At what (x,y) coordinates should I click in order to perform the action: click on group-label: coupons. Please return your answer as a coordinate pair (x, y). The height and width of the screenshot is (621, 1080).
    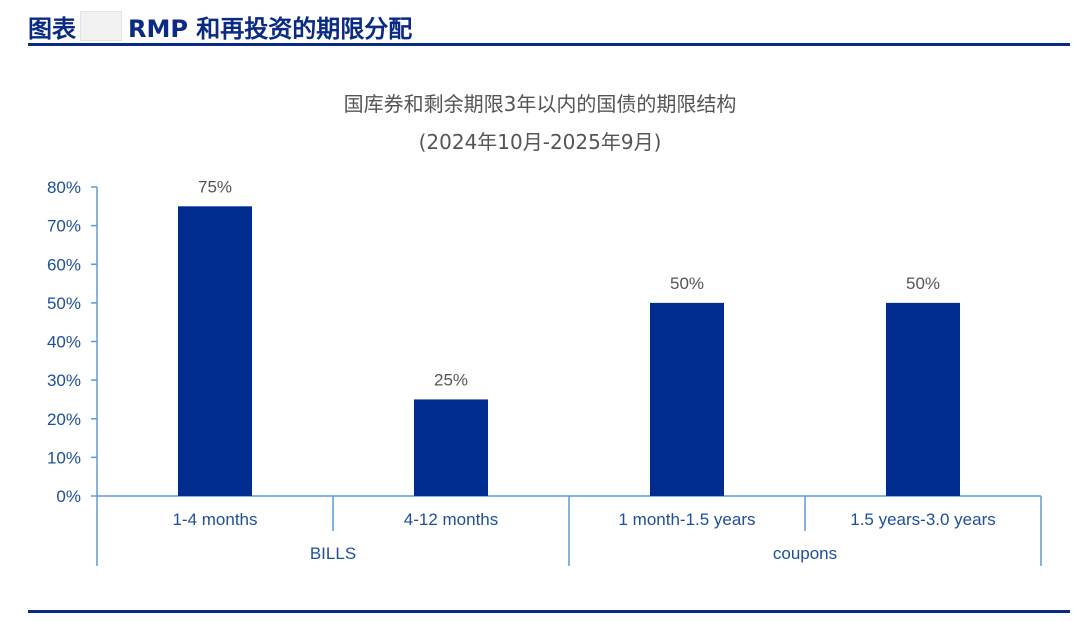
    Looking at the image, I should click on (805, 553).